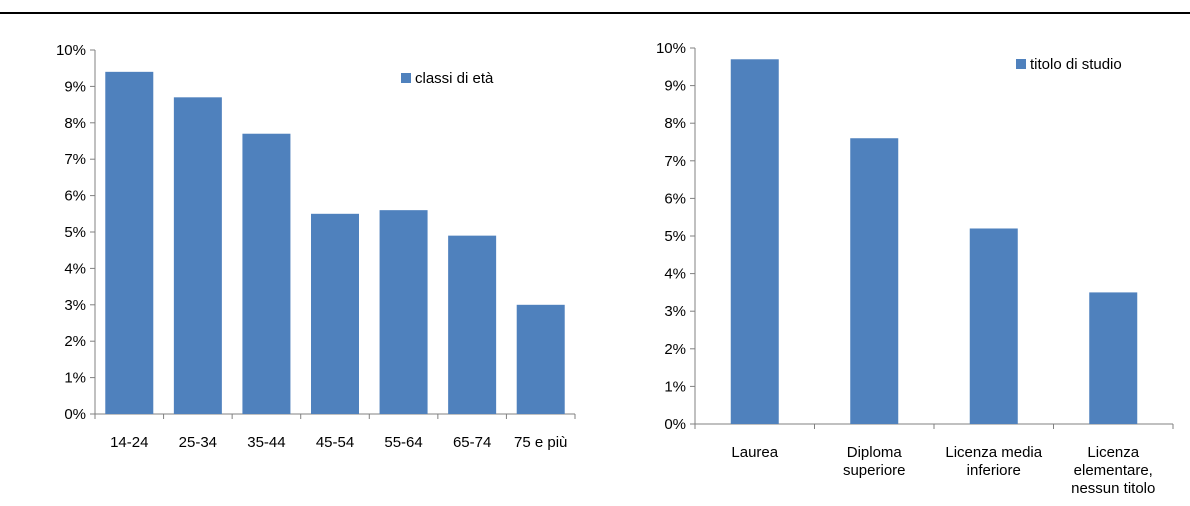 This screenshot has width=1190, height=506. I want to click on x-tick-label: Diploma superiore, so click(874, 461).